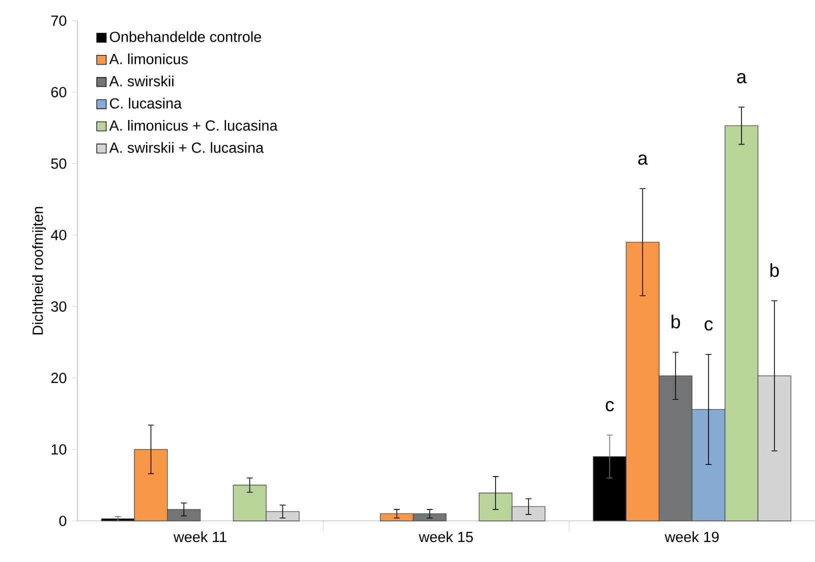 The height and width of the screenshot is (562, 815). What do you see at coordinates (186, 36) in the screenshot?
I see `legend-label: Onbehandelde controle` at bounding box center [186, 36].